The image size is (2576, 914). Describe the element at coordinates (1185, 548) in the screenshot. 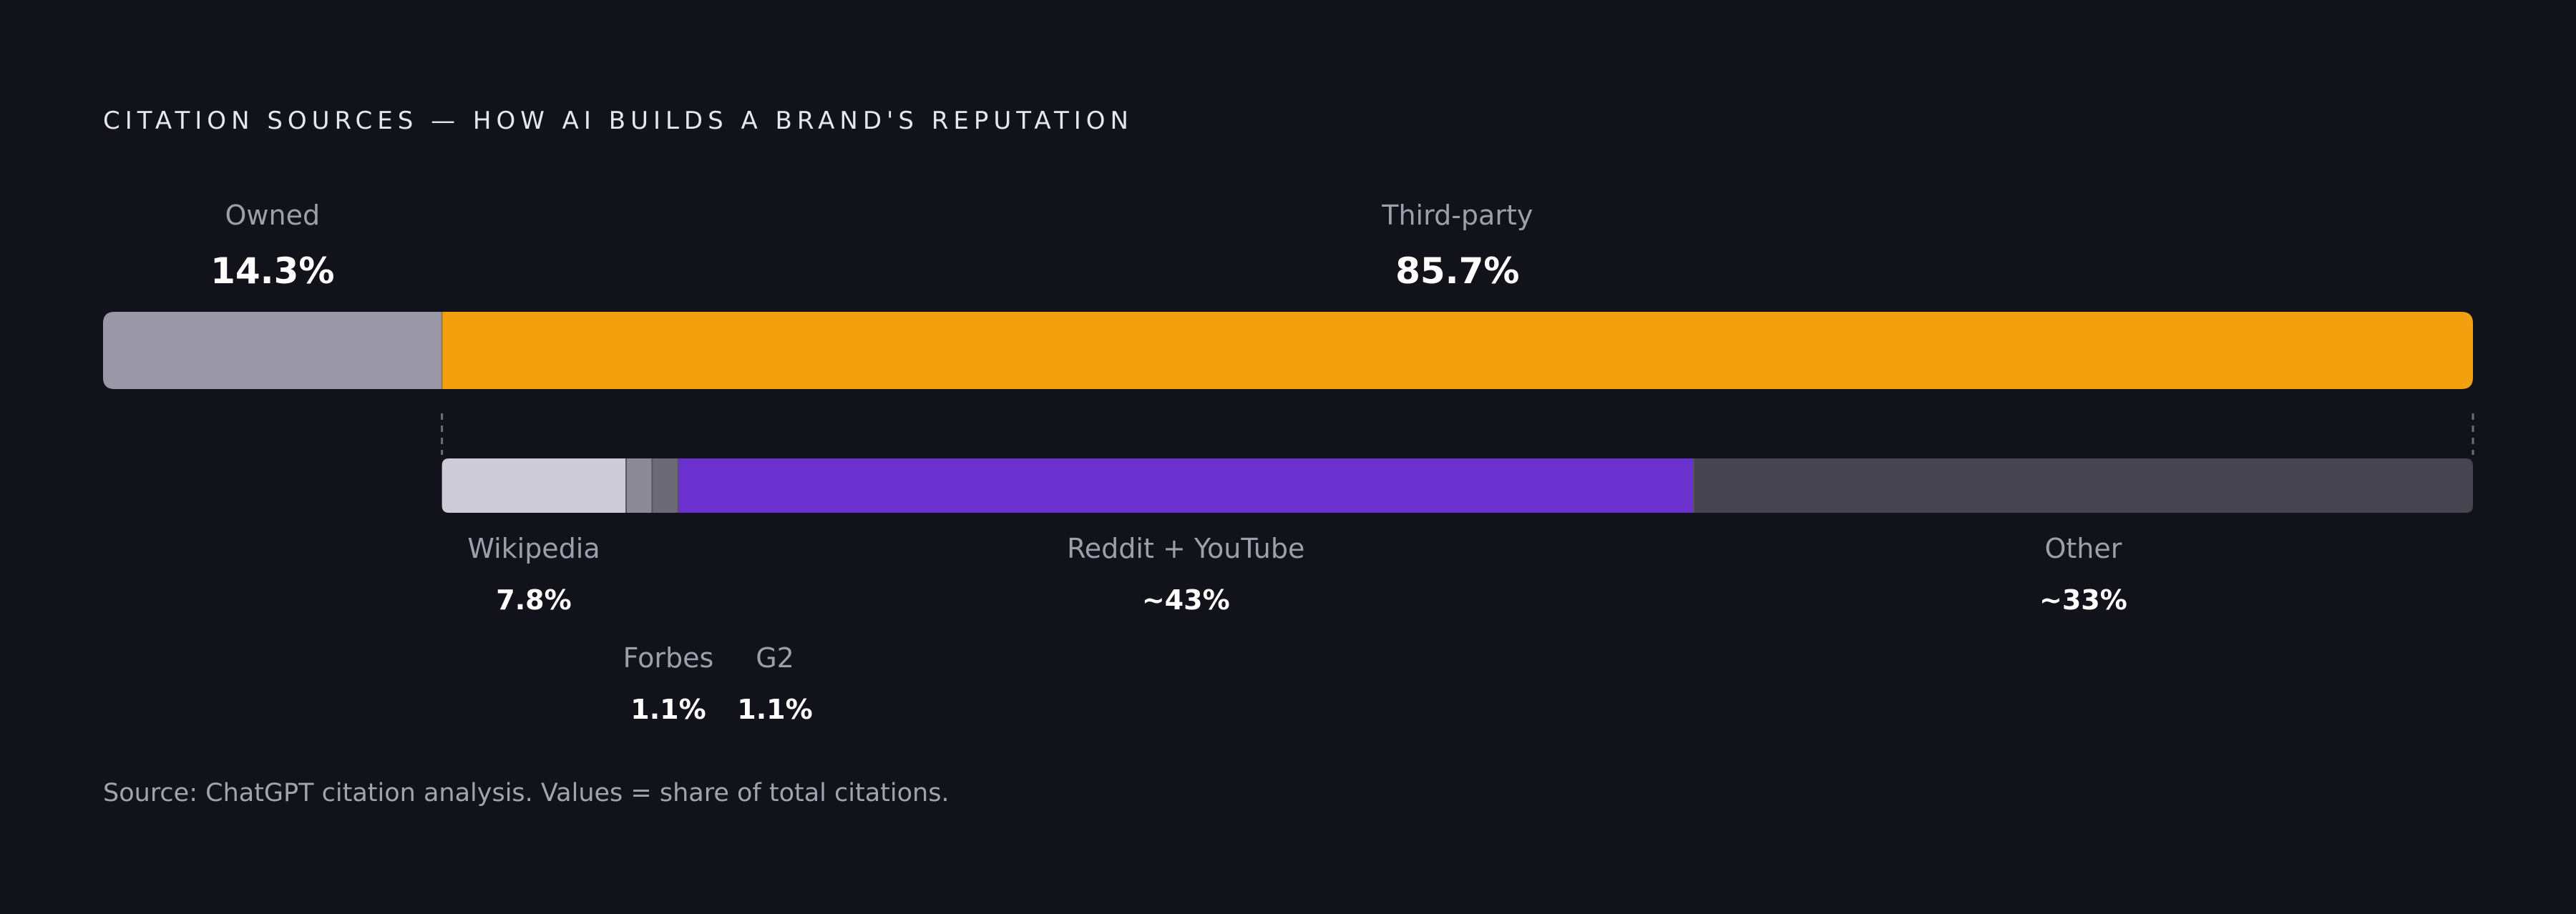

I see `breakdown-label-reddit-and-youtube: Reddit + YouTube` at that location.